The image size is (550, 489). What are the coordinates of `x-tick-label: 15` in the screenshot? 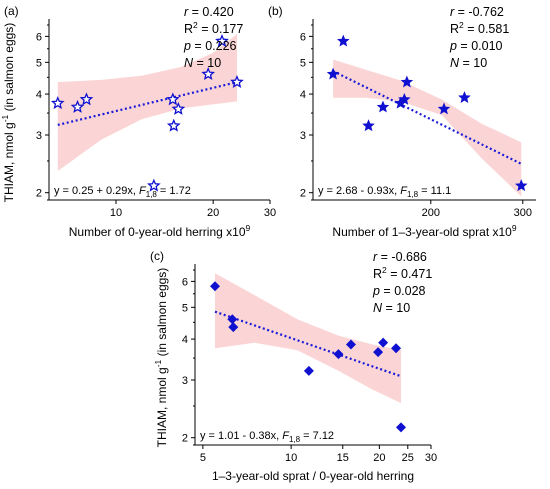 It's located at (343, 458).